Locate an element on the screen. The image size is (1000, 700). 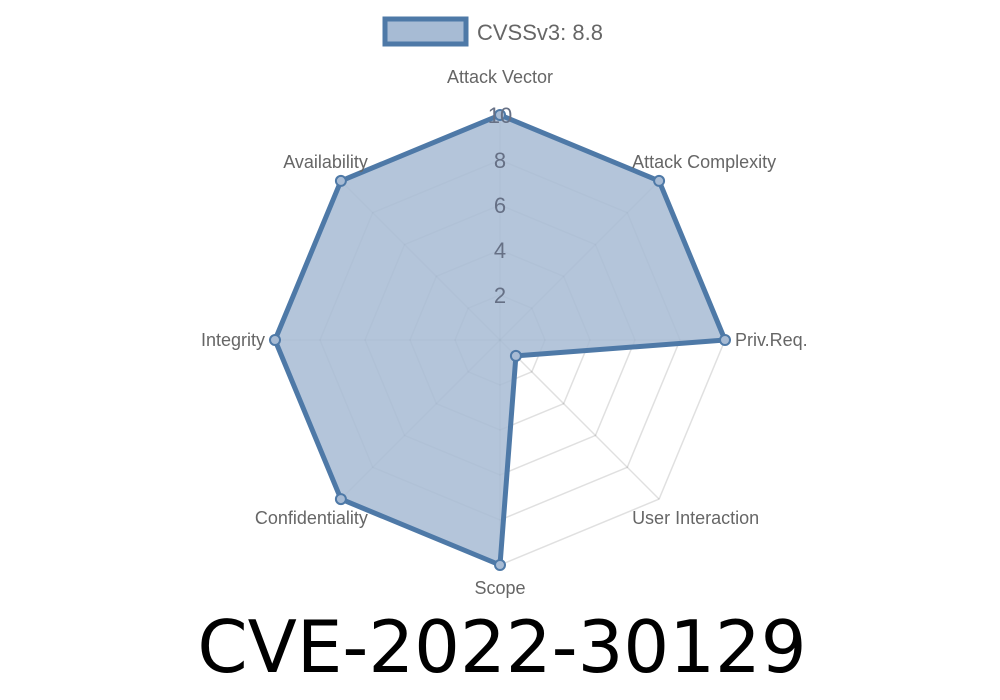
legend: CVSSv3: 8.8 is located at coordinates (492, 31).